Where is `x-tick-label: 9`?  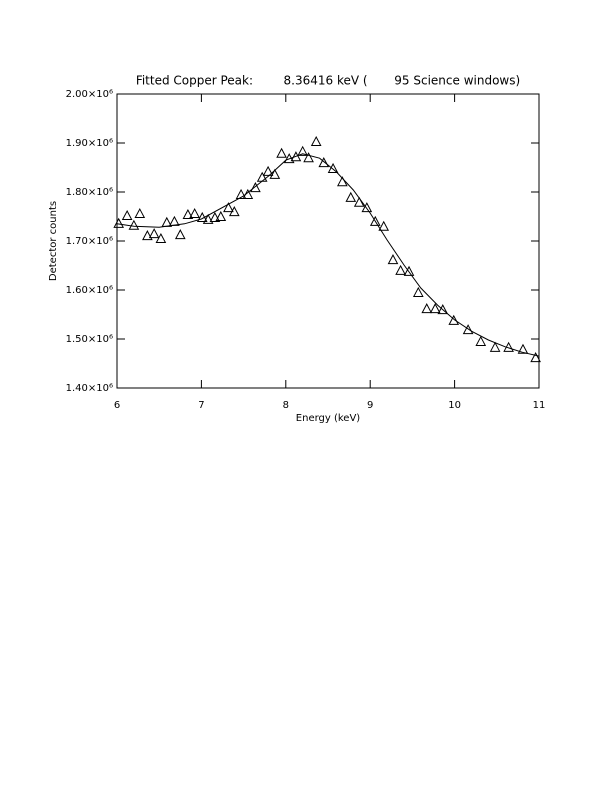 x-tick-label: 9 is located at coordinates (370, 405).